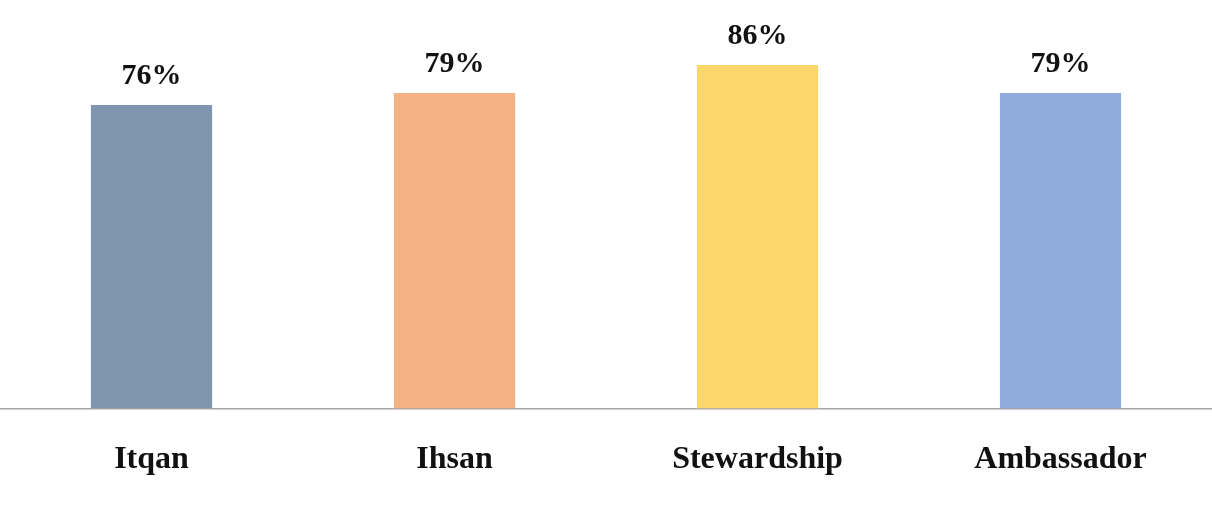 The height and width of the screenshot is (521, 1212). What do you see at coordinates (152, 457) in the screenshot?
I see `x-tick-label: Itqan` at bounding box center [152, 457].